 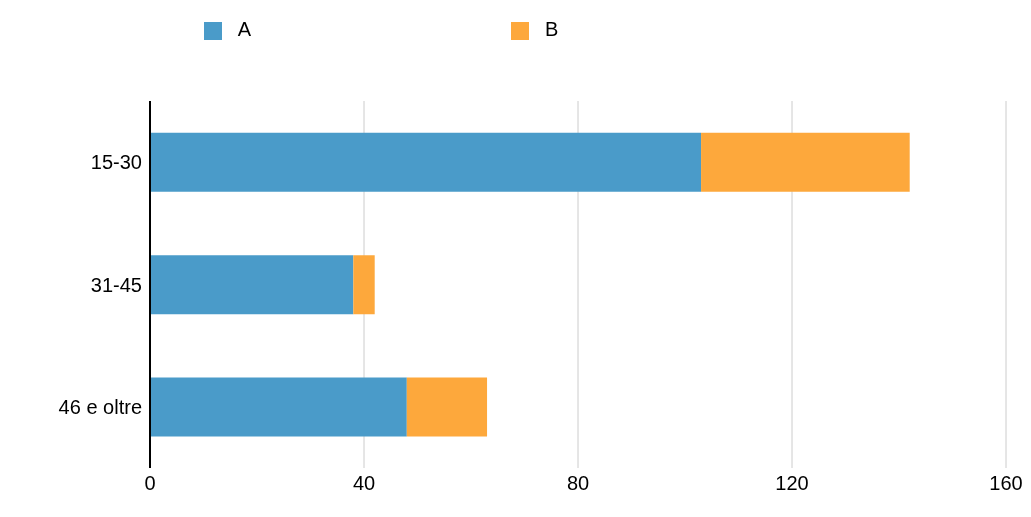 What do you see at coordinates (552, 29) in the screenshot?
I see `legend-label: B` at bounding box center [552, 29].